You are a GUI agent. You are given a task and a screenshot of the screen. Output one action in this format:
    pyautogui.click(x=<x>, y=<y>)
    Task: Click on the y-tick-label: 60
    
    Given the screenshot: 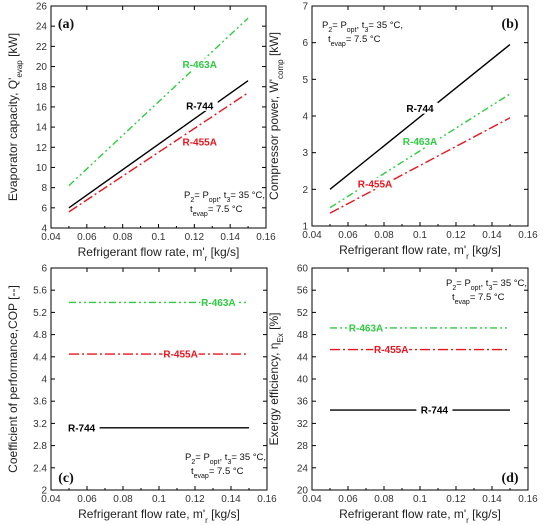 What is the action you would take?
    pyautogui.click(x=303, y=269)
    